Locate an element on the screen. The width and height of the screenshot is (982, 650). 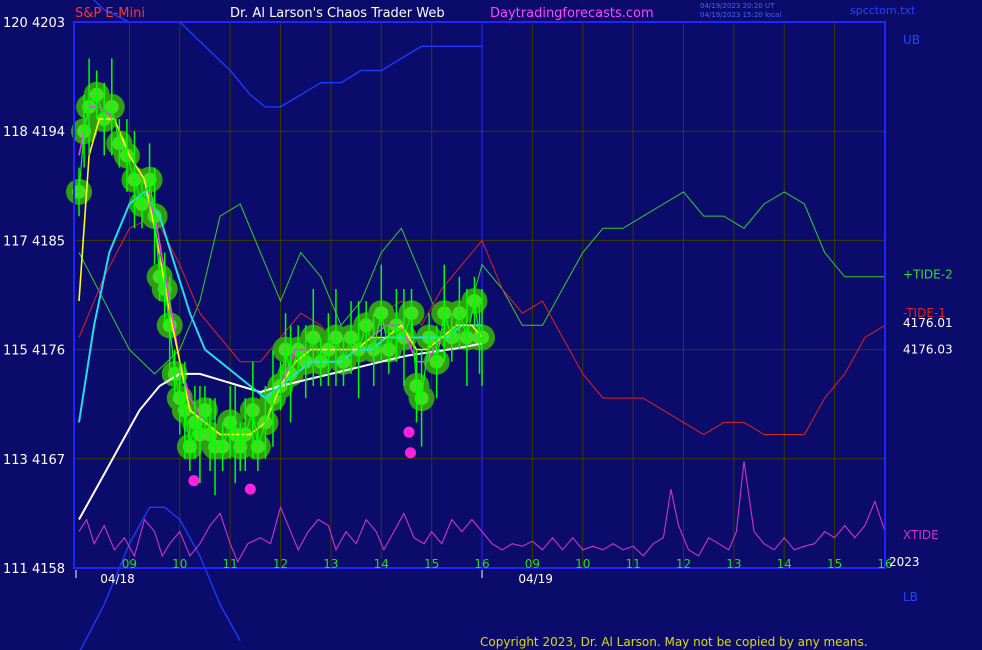
right-label: +TIDE-2 is located at coordinates (928, 274).